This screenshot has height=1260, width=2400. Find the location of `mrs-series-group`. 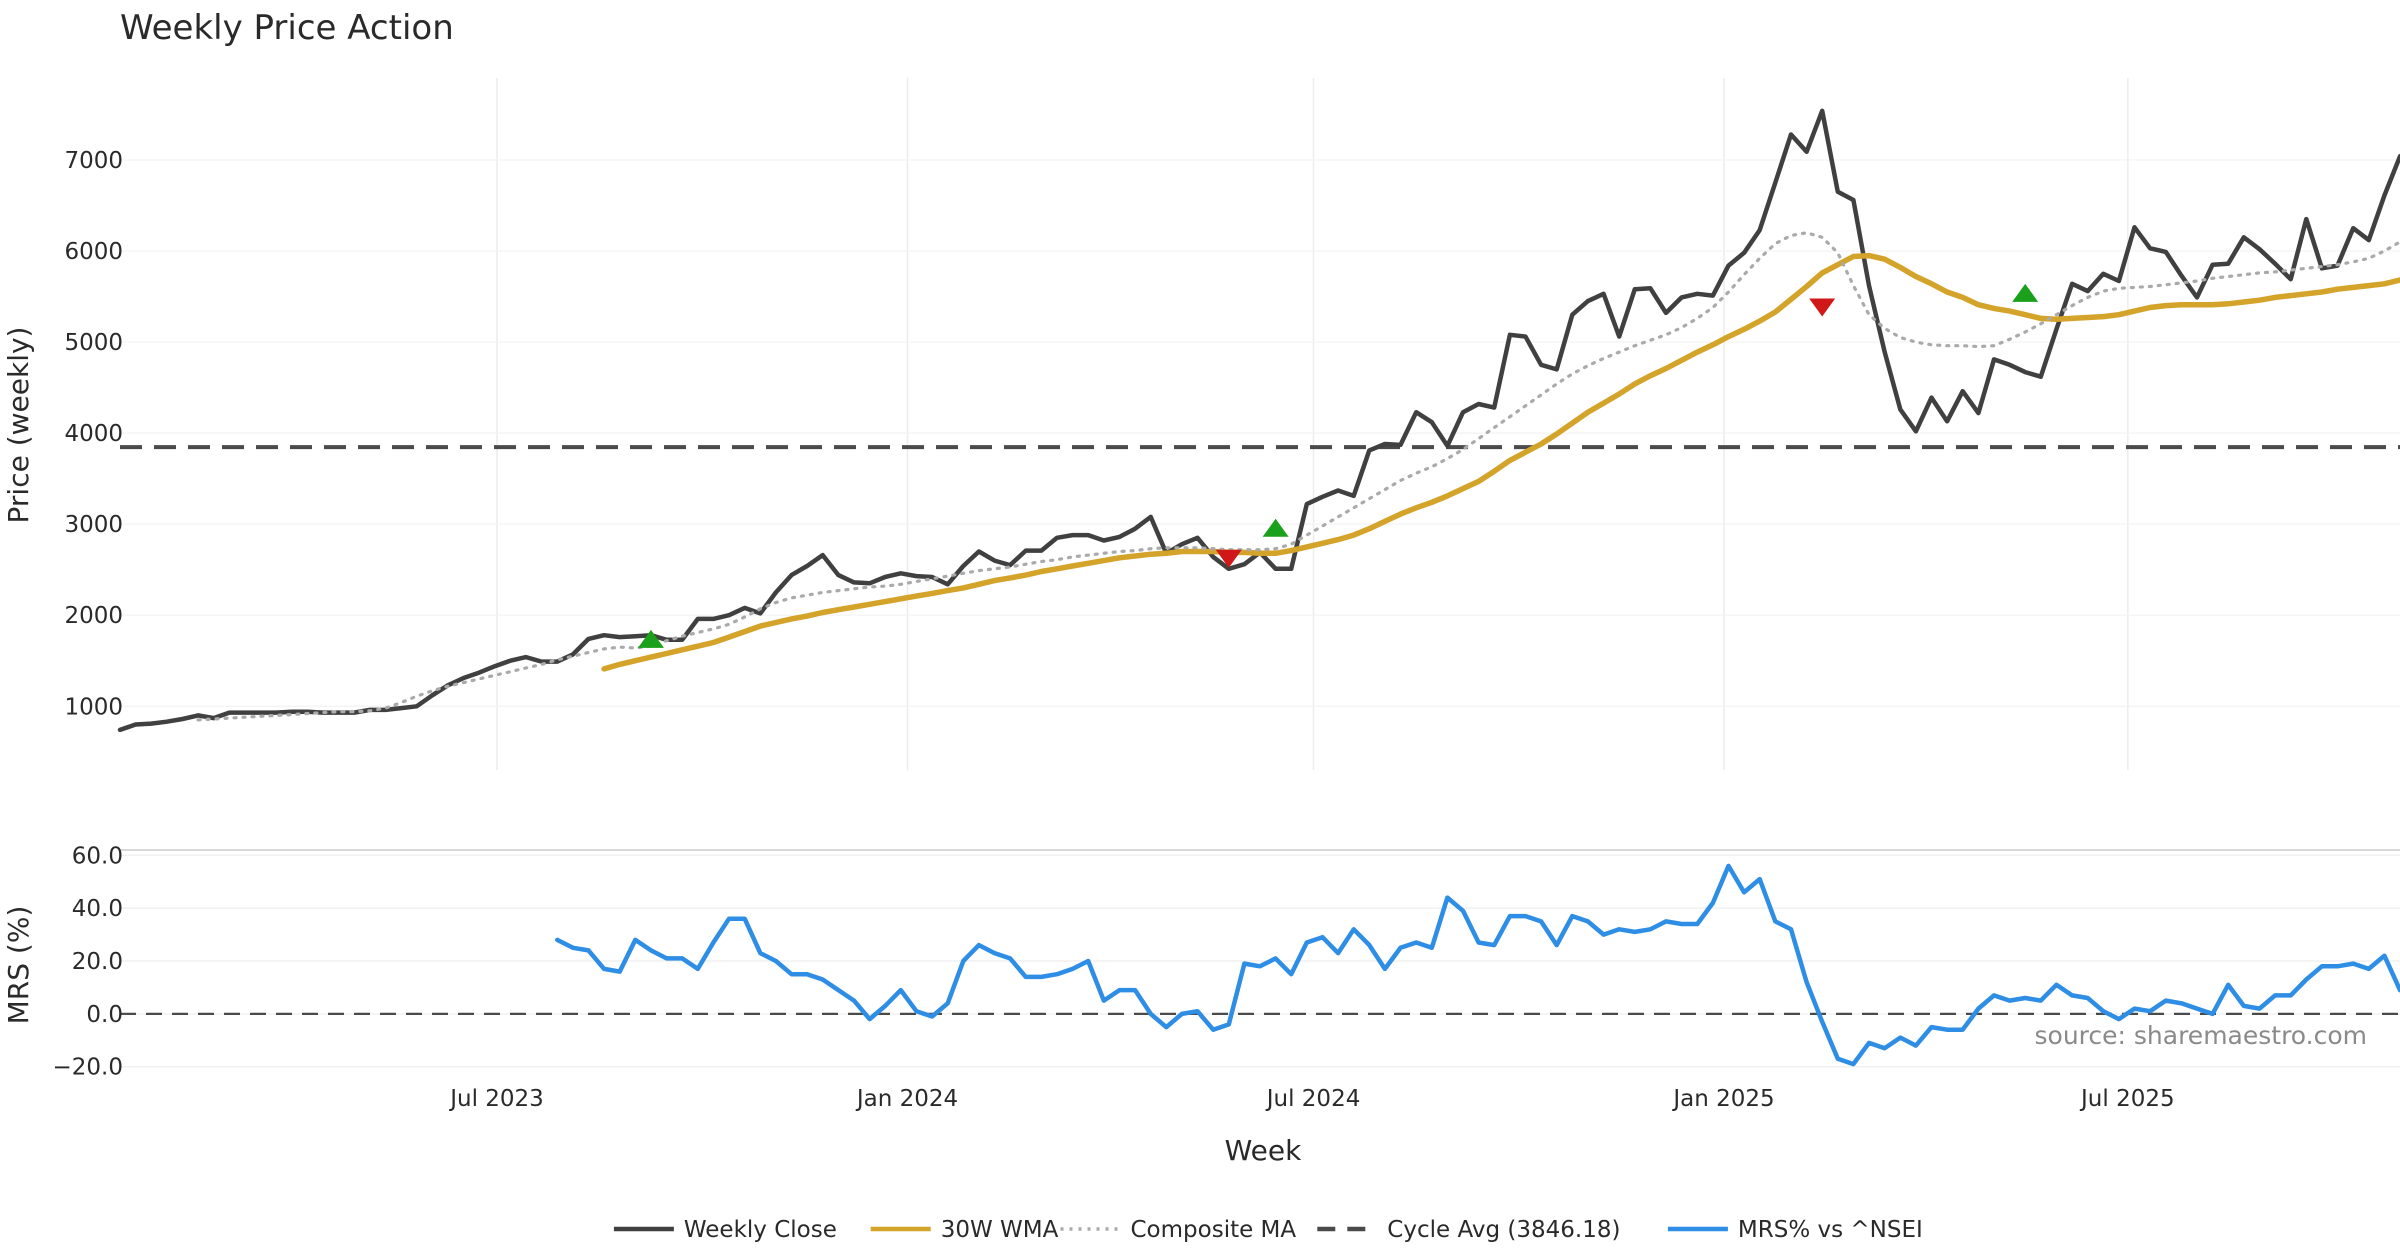

mrs-series-group is located at coordinates (1477, 965).